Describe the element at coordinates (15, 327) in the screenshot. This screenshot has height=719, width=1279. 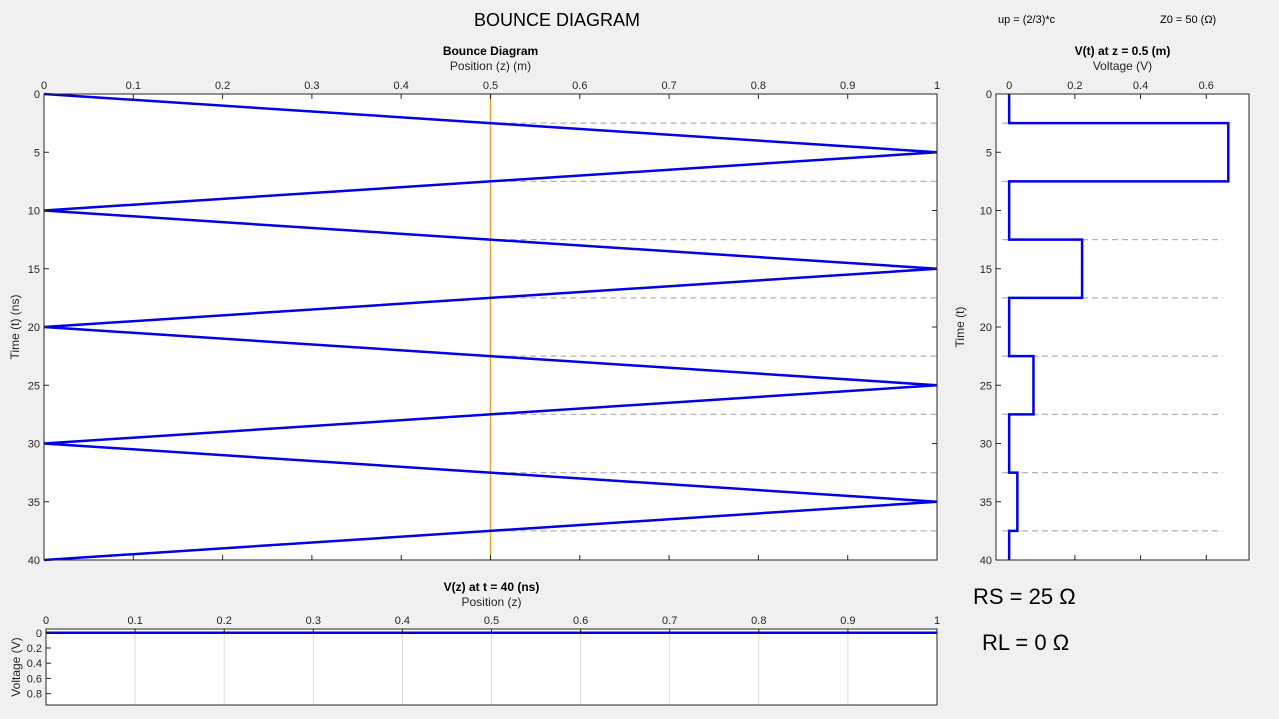
I see `bounce-y-axis-label: Time (t) (ns)` at that location.